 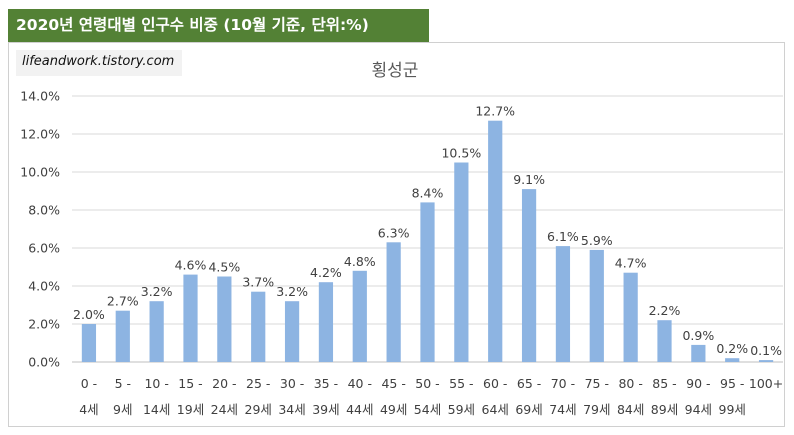 What do you see at coordinates (99, 63) in the screenshot?
I see `watermark-url: lifeandwork.tistory.com` at bounding box center [99, 63].